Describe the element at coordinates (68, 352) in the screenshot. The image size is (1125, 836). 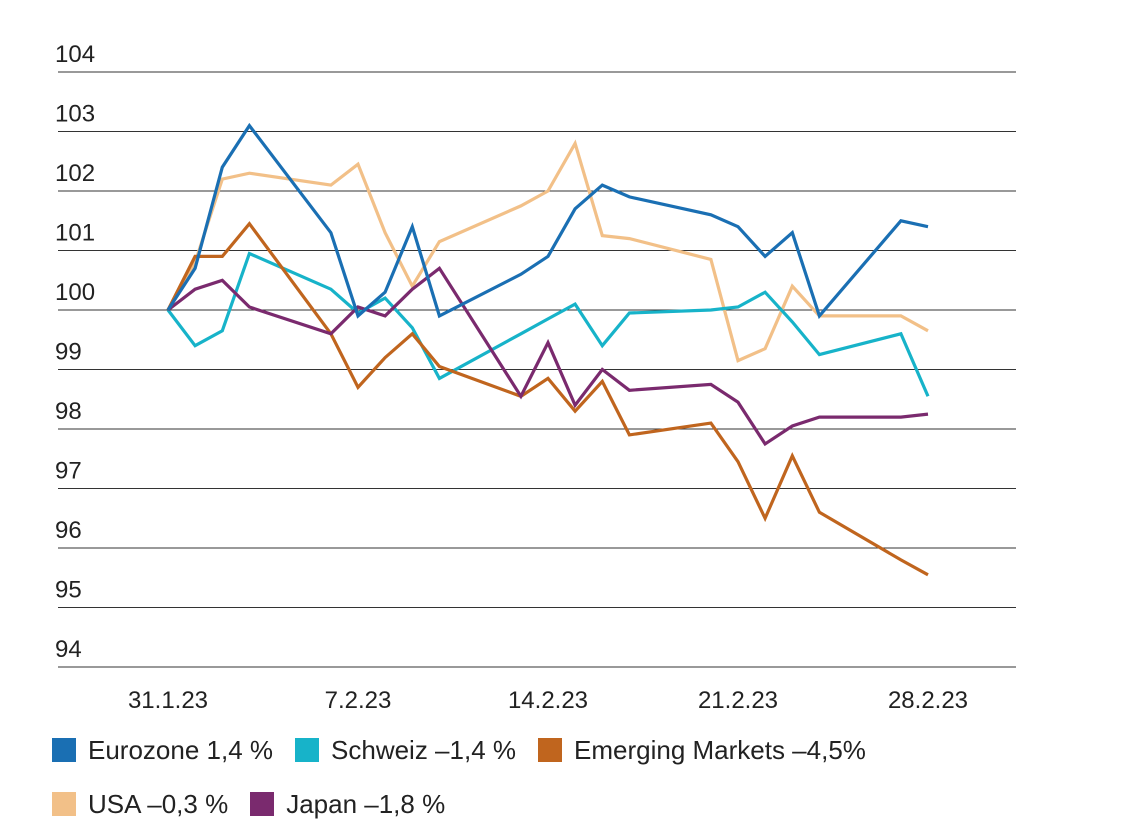
I see `y-tick-label: 99` at that location.